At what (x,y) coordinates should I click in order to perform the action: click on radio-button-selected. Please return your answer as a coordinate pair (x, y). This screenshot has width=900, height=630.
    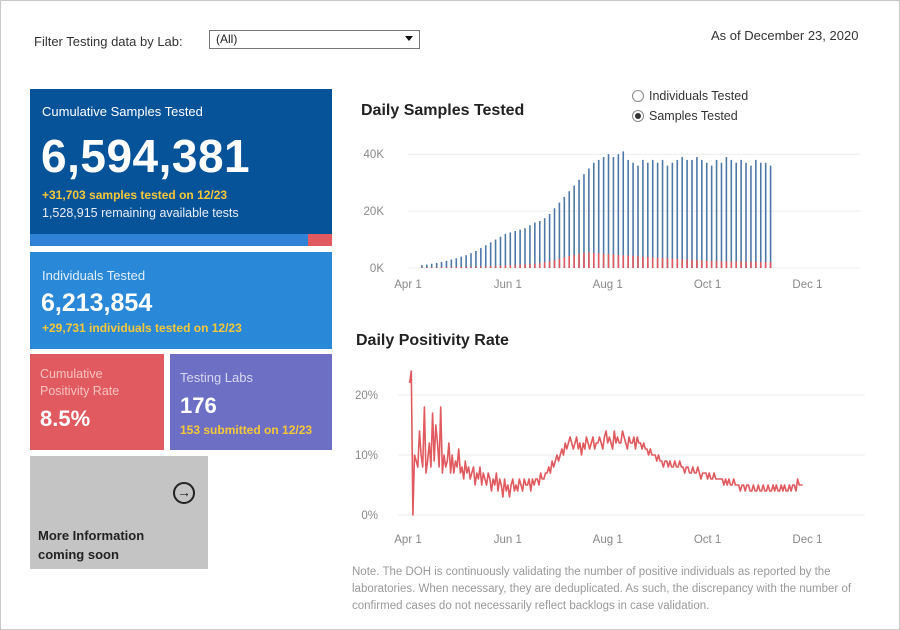
    Looking at the image, I should click on (638, 116).